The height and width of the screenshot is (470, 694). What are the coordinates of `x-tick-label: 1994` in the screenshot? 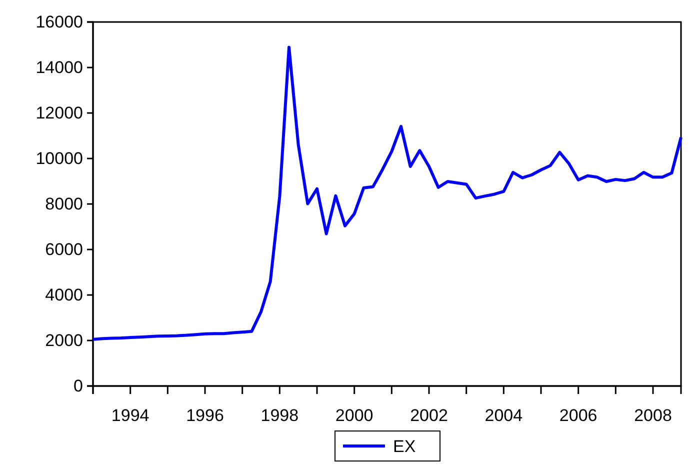 It's located at (130, 415).